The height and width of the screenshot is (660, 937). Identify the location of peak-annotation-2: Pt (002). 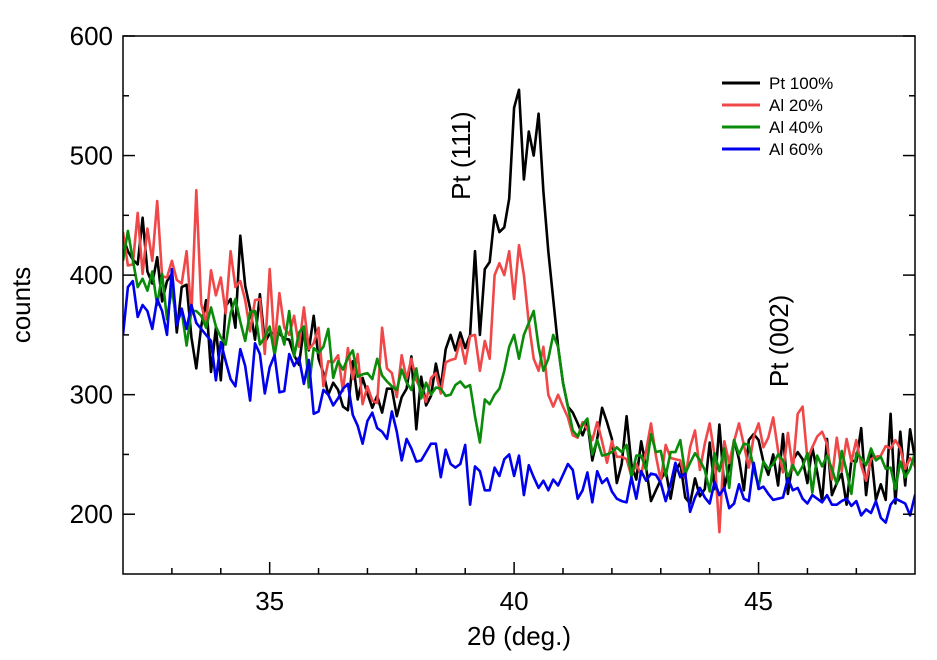
(779, 341).